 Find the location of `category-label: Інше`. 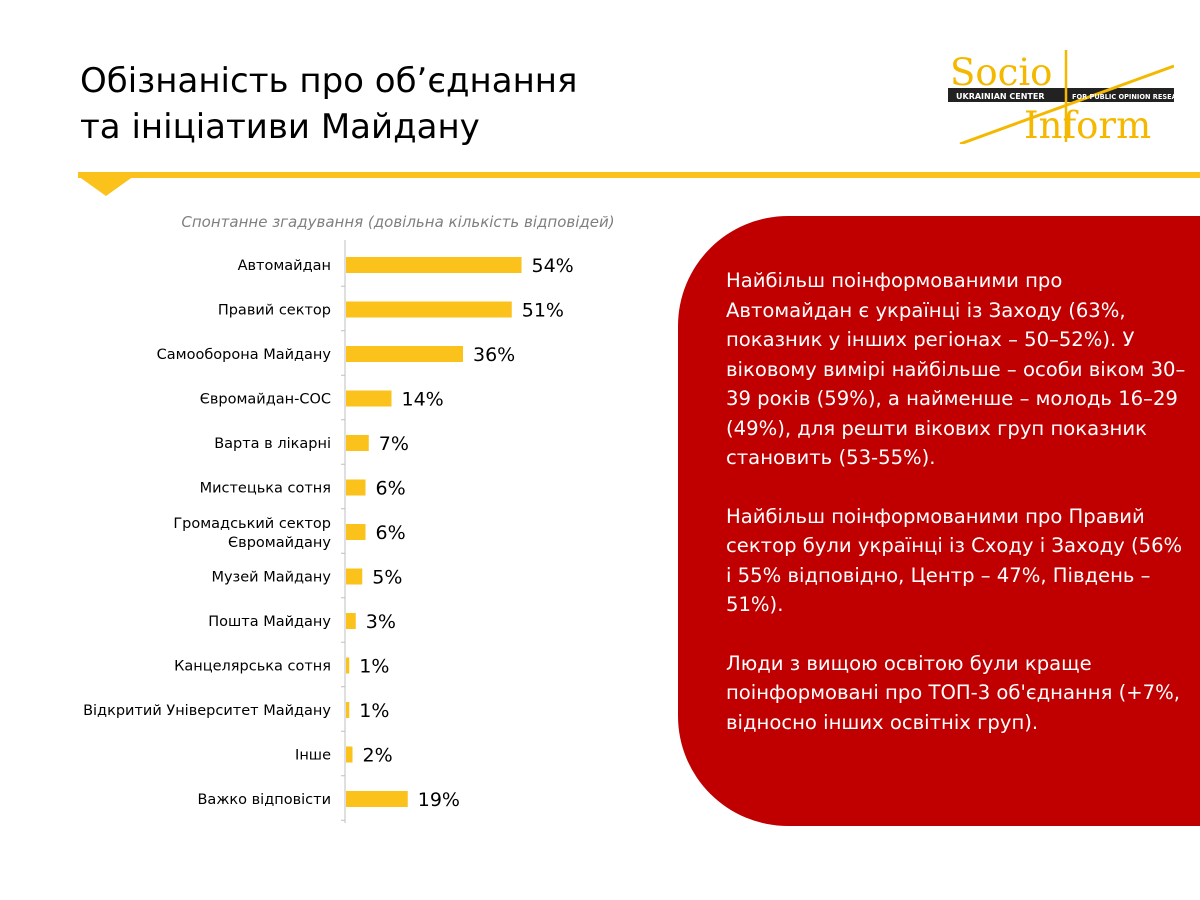

category-label: Інше is located at coordinates (313, 756).